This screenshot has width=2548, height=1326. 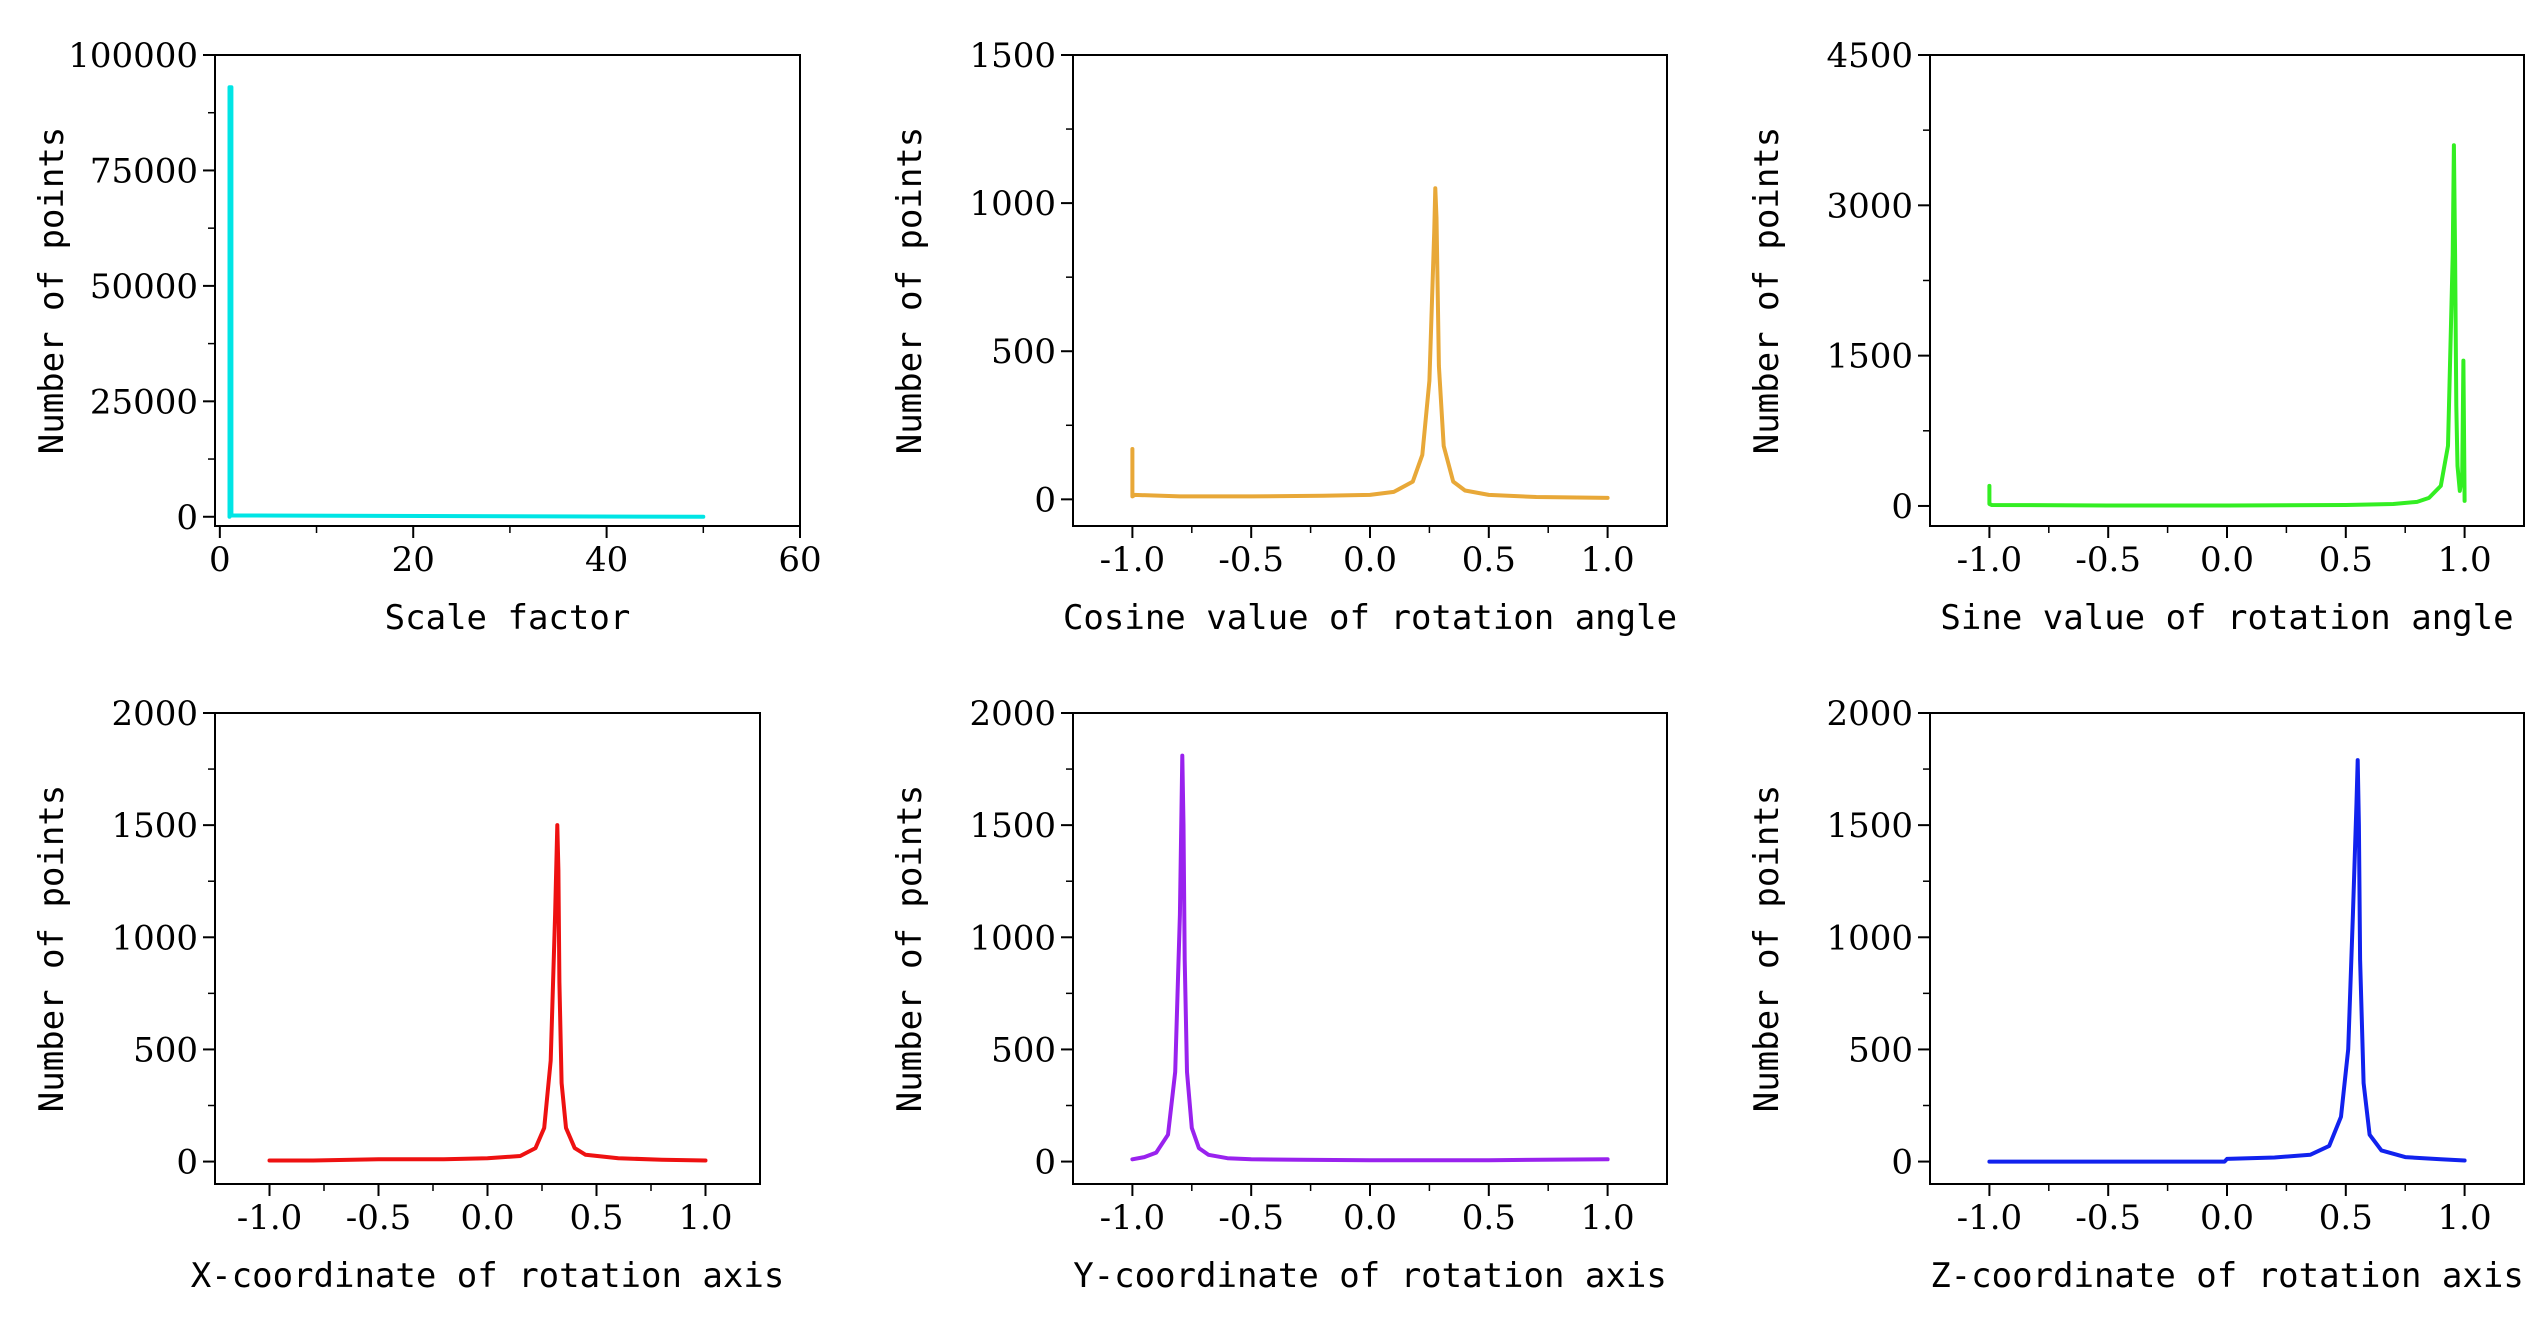 I want to click on chart-scale-xtick-label: 60, so click(x=799, y=560).